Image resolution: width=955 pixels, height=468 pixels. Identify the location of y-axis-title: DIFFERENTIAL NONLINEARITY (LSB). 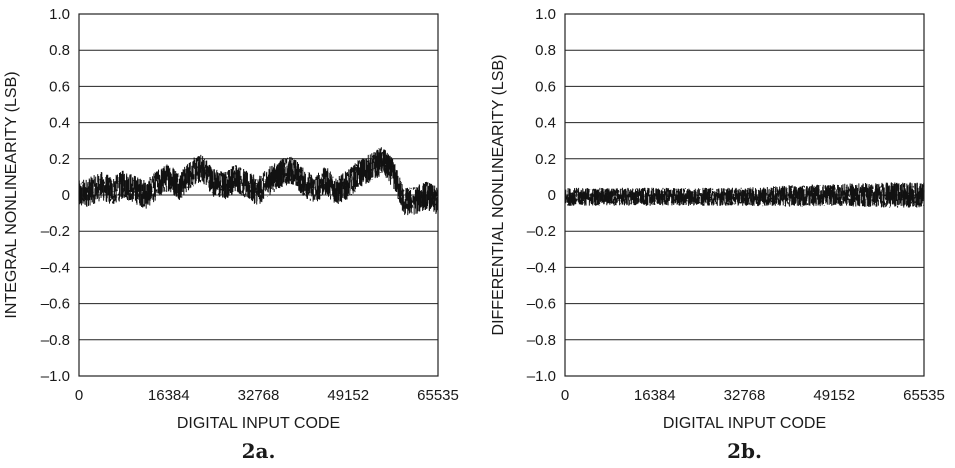
(498, 195).